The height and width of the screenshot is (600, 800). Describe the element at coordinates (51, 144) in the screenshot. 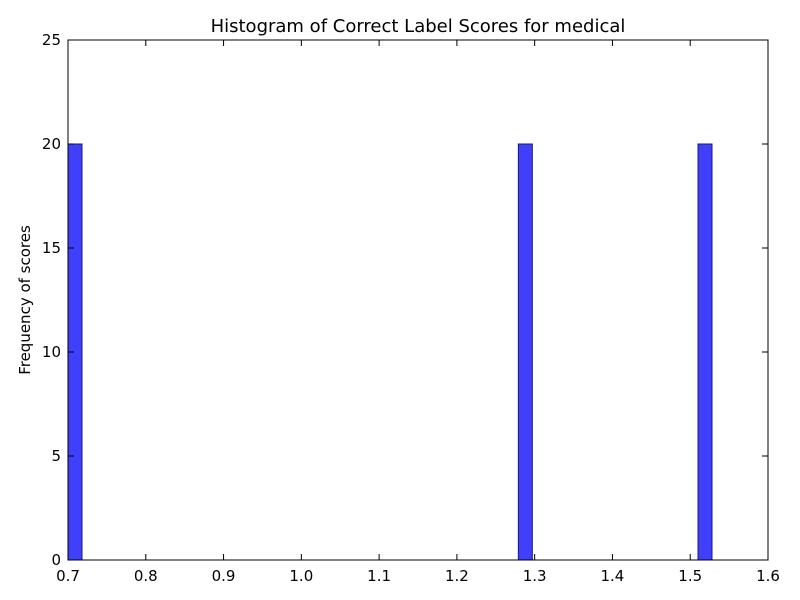

I see `y-tick-label: 20` at that location.